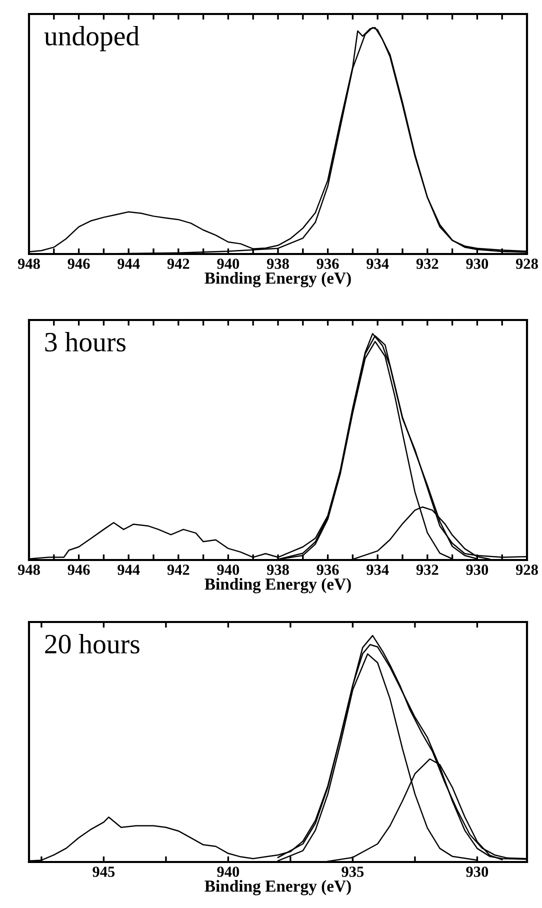 The width and height of the screenshot is (542, 908). What do you see at coordinates (92, 39) in the screenshot?
I see `chart-title: undoped` at bounding box center [92, 39].